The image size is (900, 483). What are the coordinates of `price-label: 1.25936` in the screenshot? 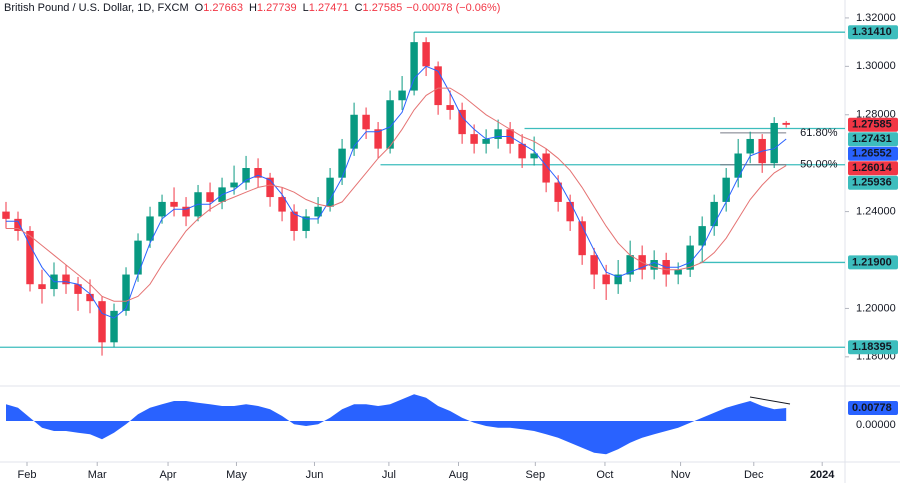 It's located at (872, 183).